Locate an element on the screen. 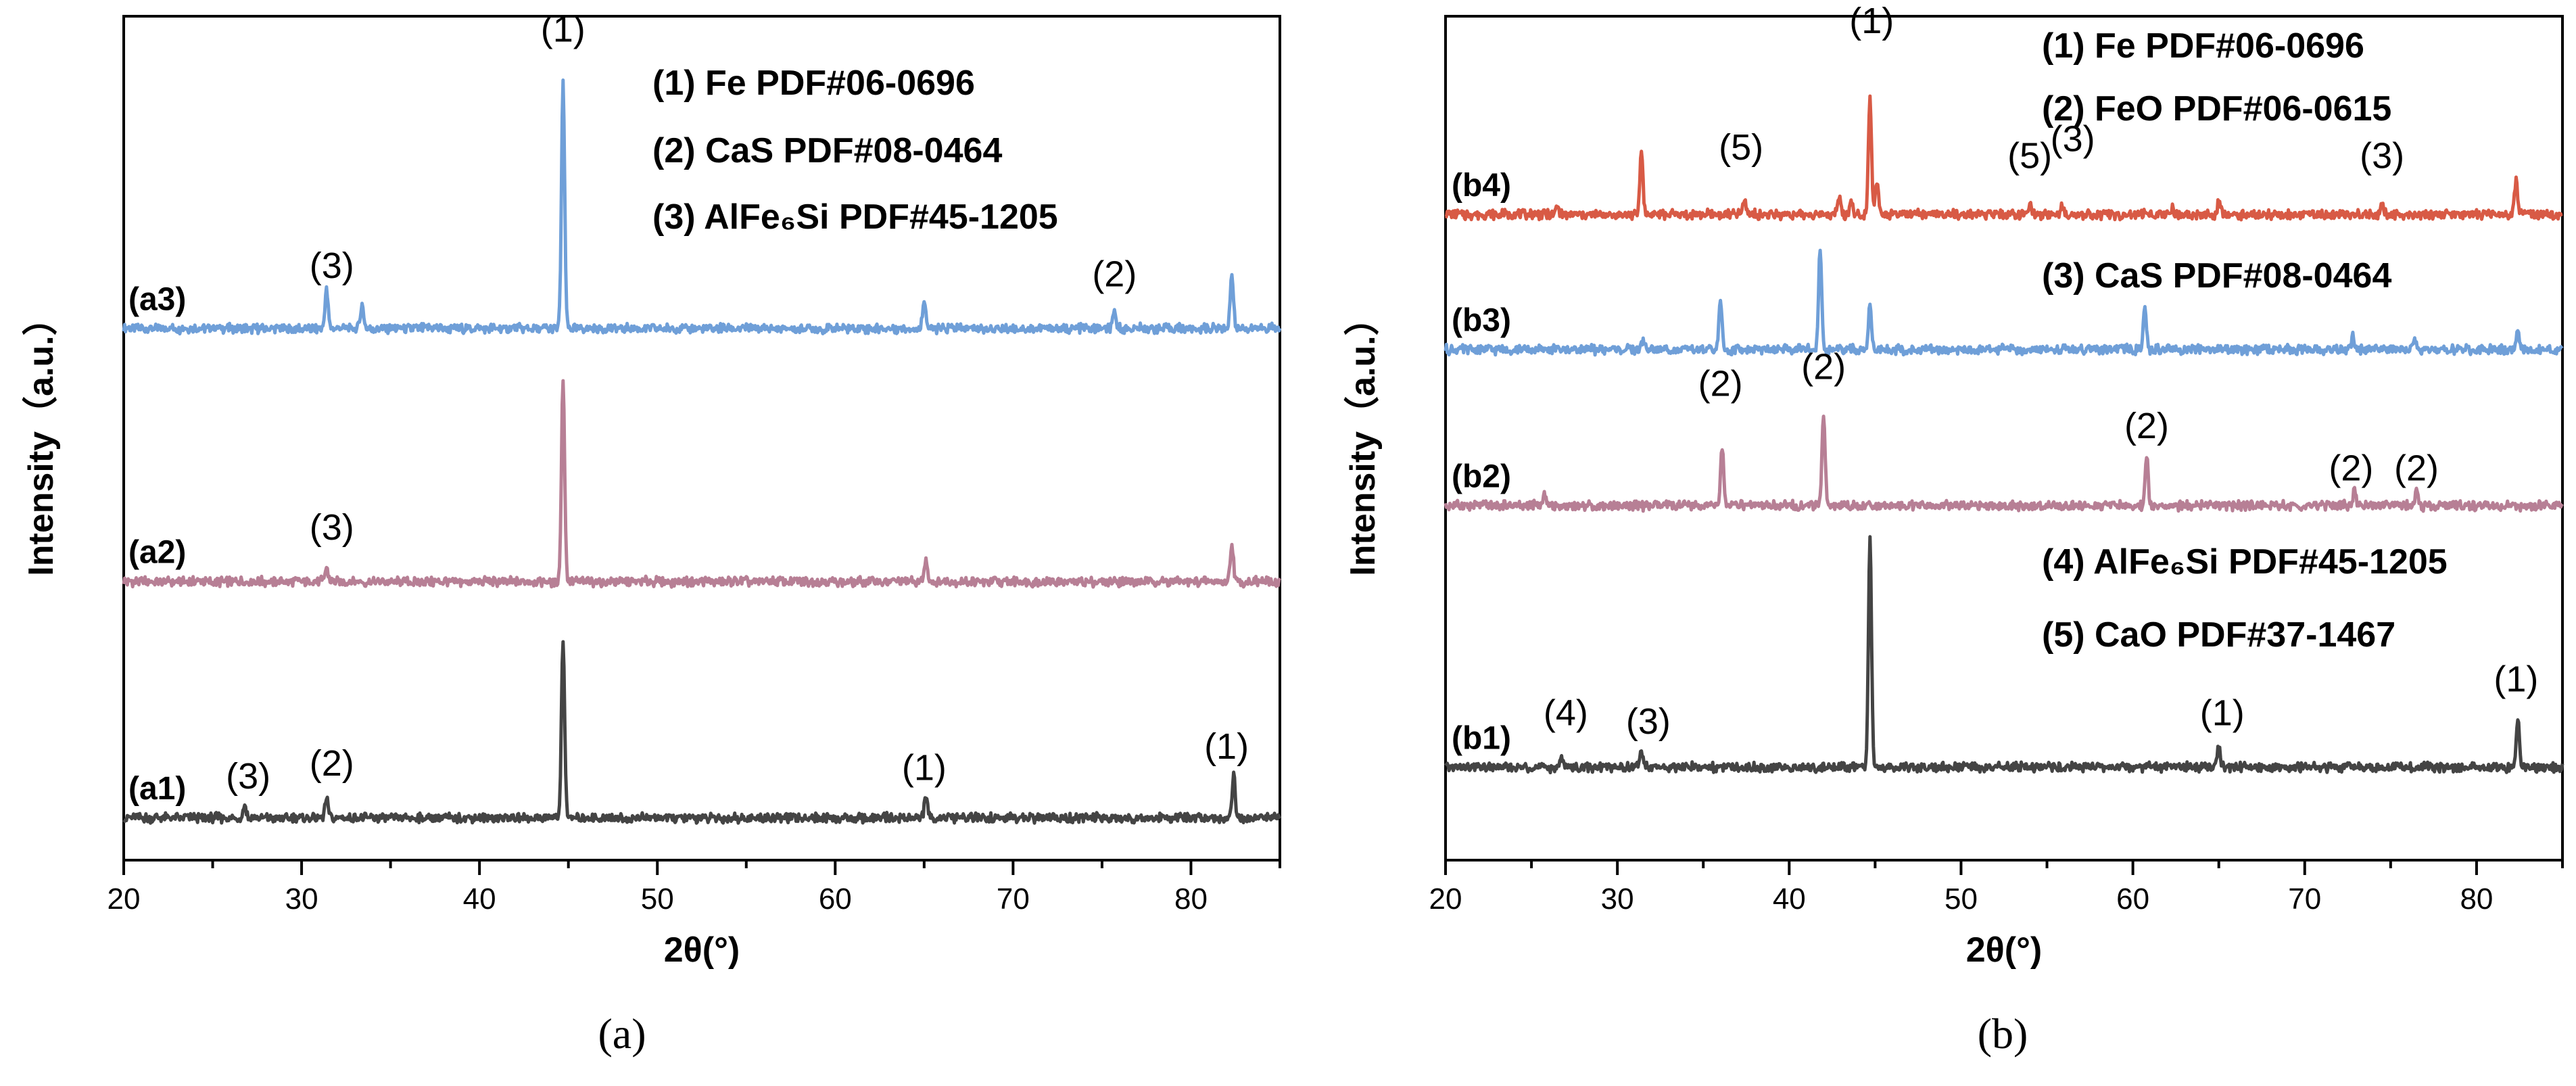 Image resolution: width=2576 pixels, height=1086 pixels. series-label: (b2) is located at coordinates (1481, 476).